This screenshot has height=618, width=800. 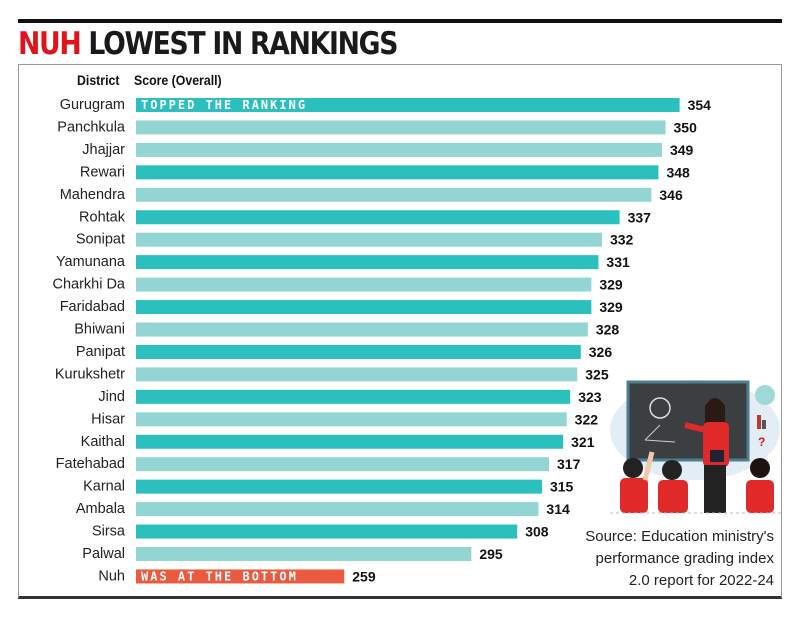 I want to click on value-label: 323, so click(x=590, y=397).